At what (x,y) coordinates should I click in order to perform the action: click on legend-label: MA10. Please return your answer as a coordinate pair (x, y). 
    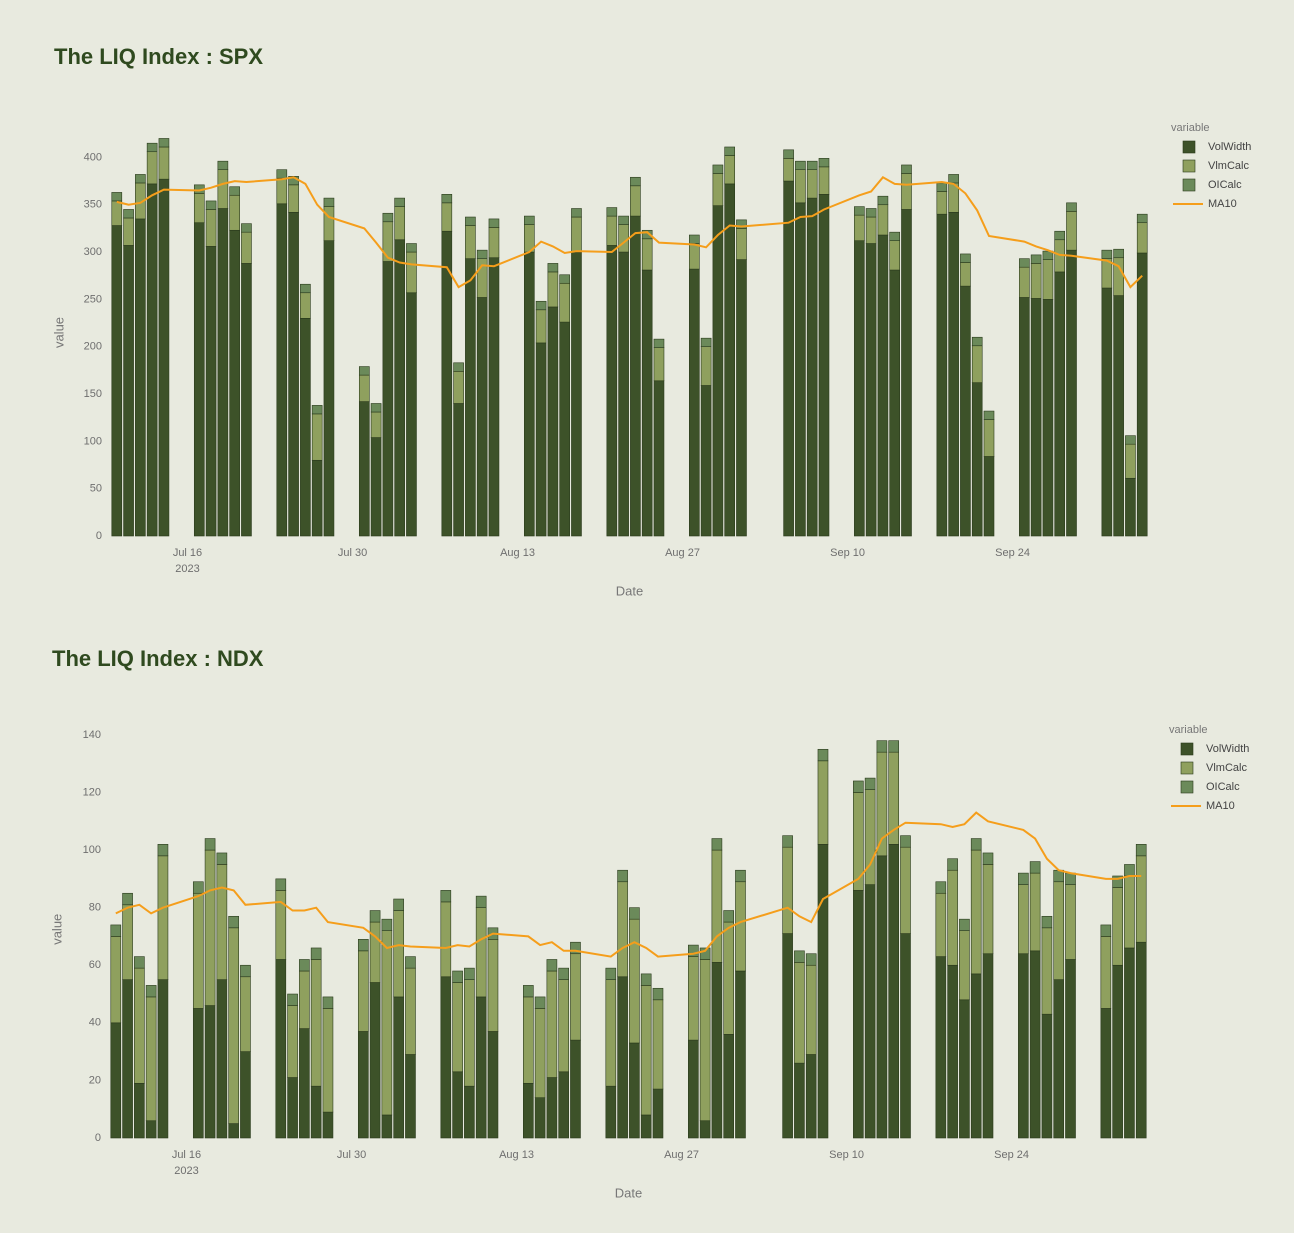
    Looking at the image, I should click on (1222, 204).